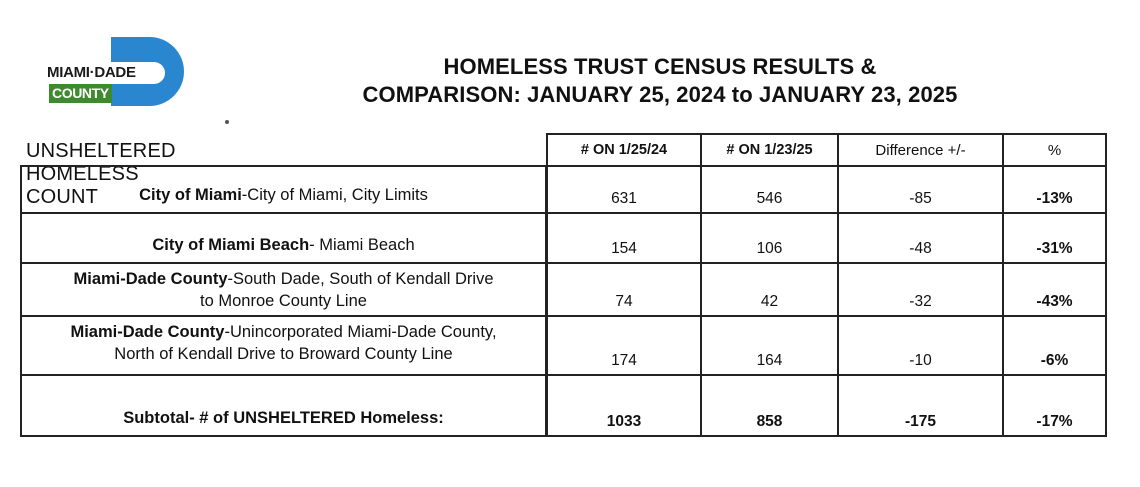 Image resolution: width=1140 pixels, height=487 pixels. What do you see at coordinates (283, 238) in the screenshot?
I see `table-row-label: City of Miami Beach- Miami Beach` at bounding box center [283, 238].